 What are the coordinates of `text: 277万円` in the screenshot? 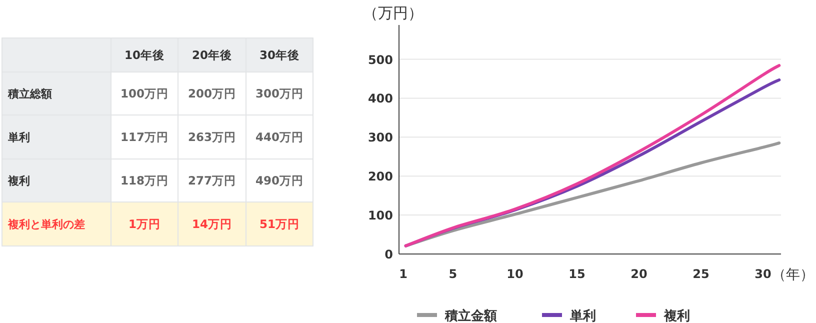 It's located at (212, 181).